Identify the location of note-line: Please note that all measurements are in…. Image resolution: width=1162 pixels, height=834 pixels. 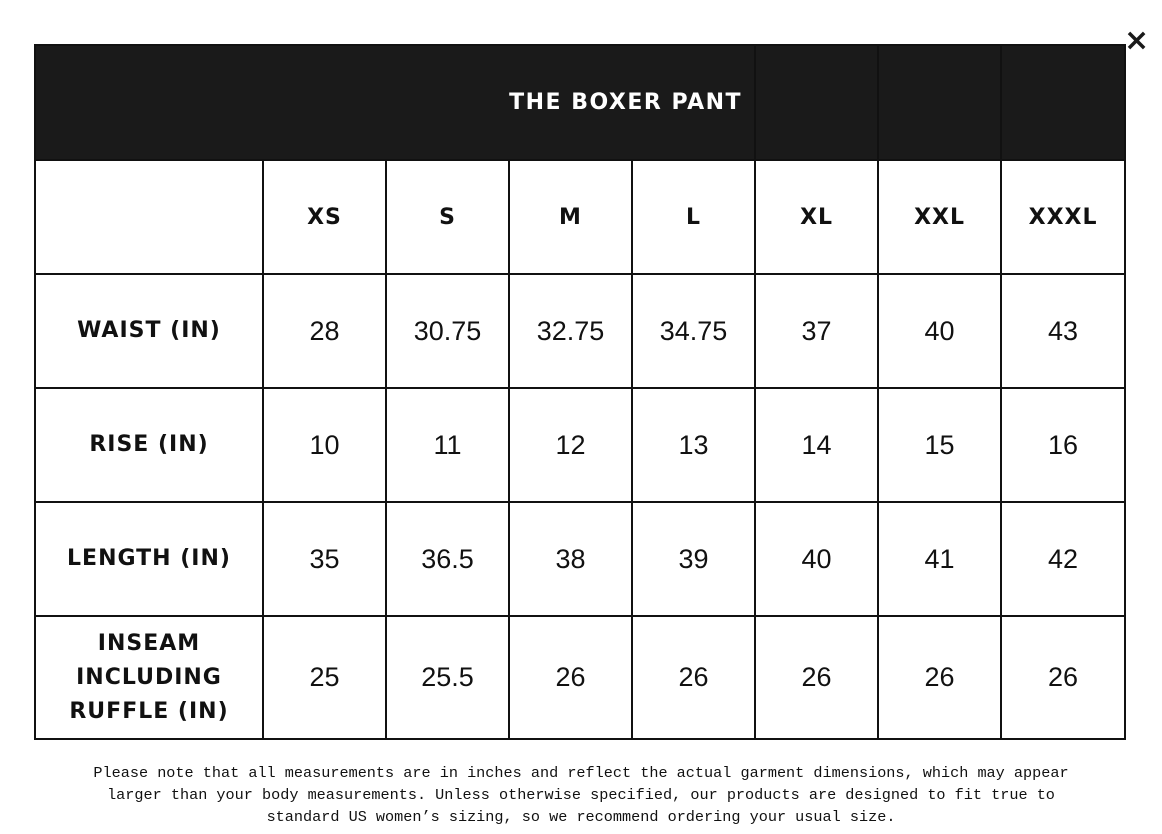
(581, 773).